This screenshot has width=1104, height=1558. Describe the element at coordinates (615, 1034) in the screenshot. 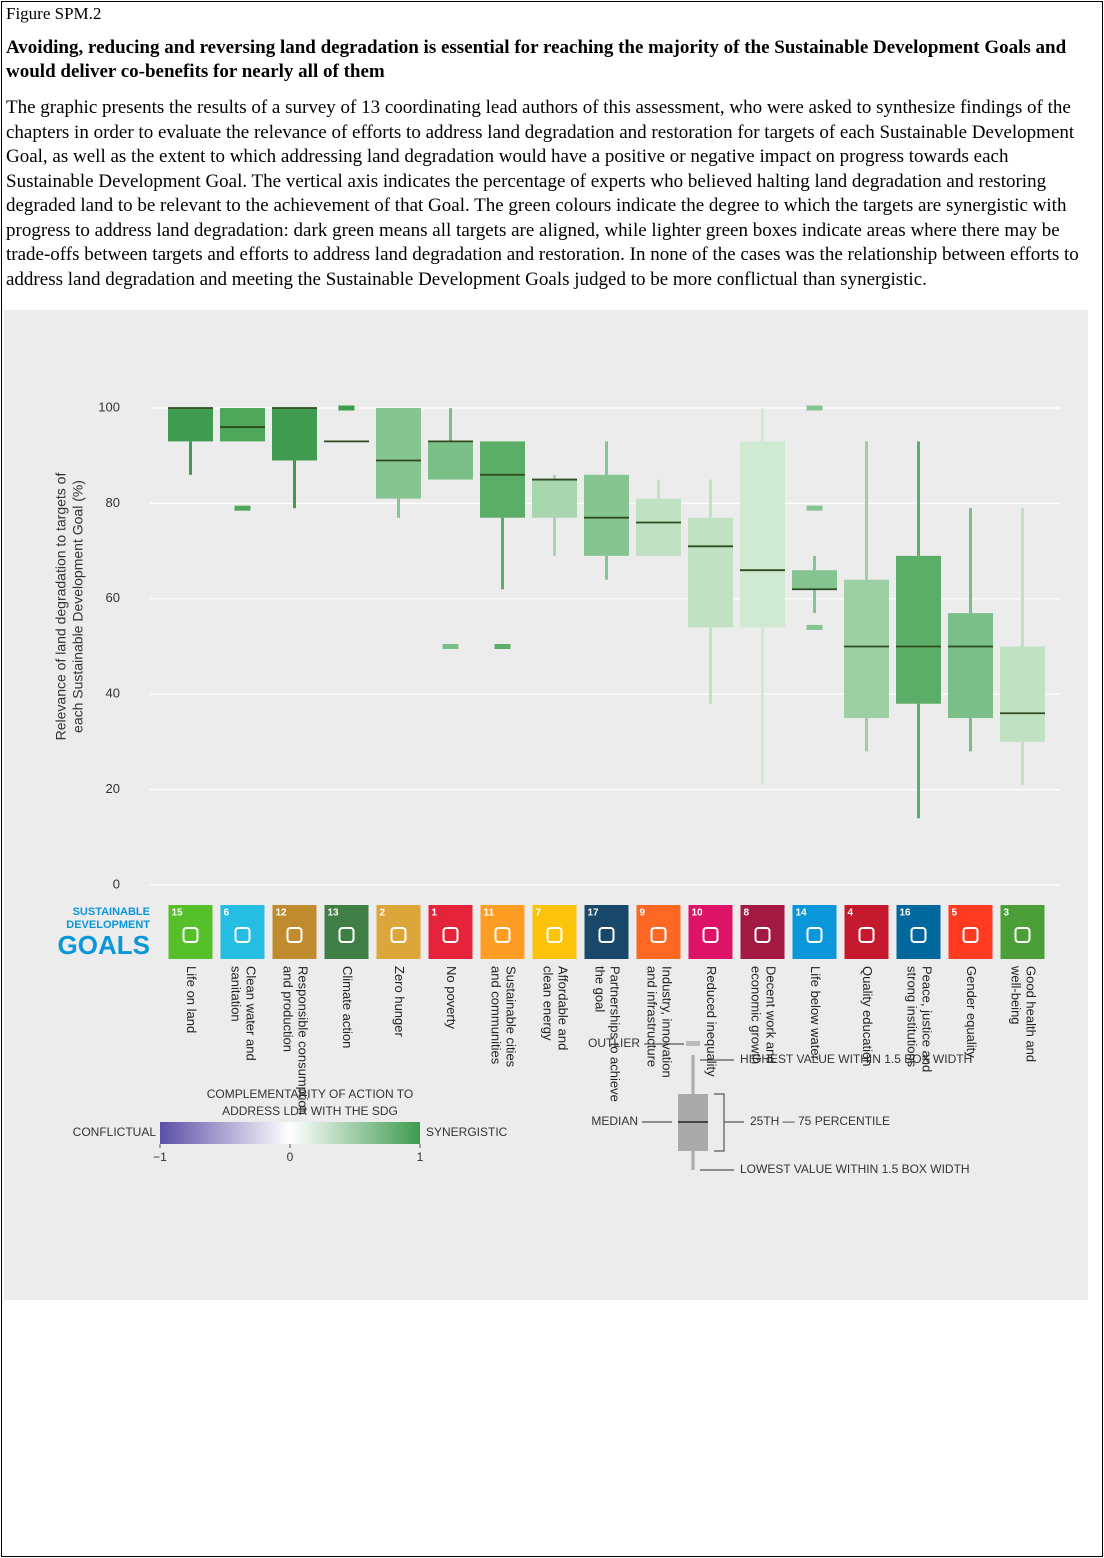

I see `x-tick-label: Partnerships to achieve` at that location.